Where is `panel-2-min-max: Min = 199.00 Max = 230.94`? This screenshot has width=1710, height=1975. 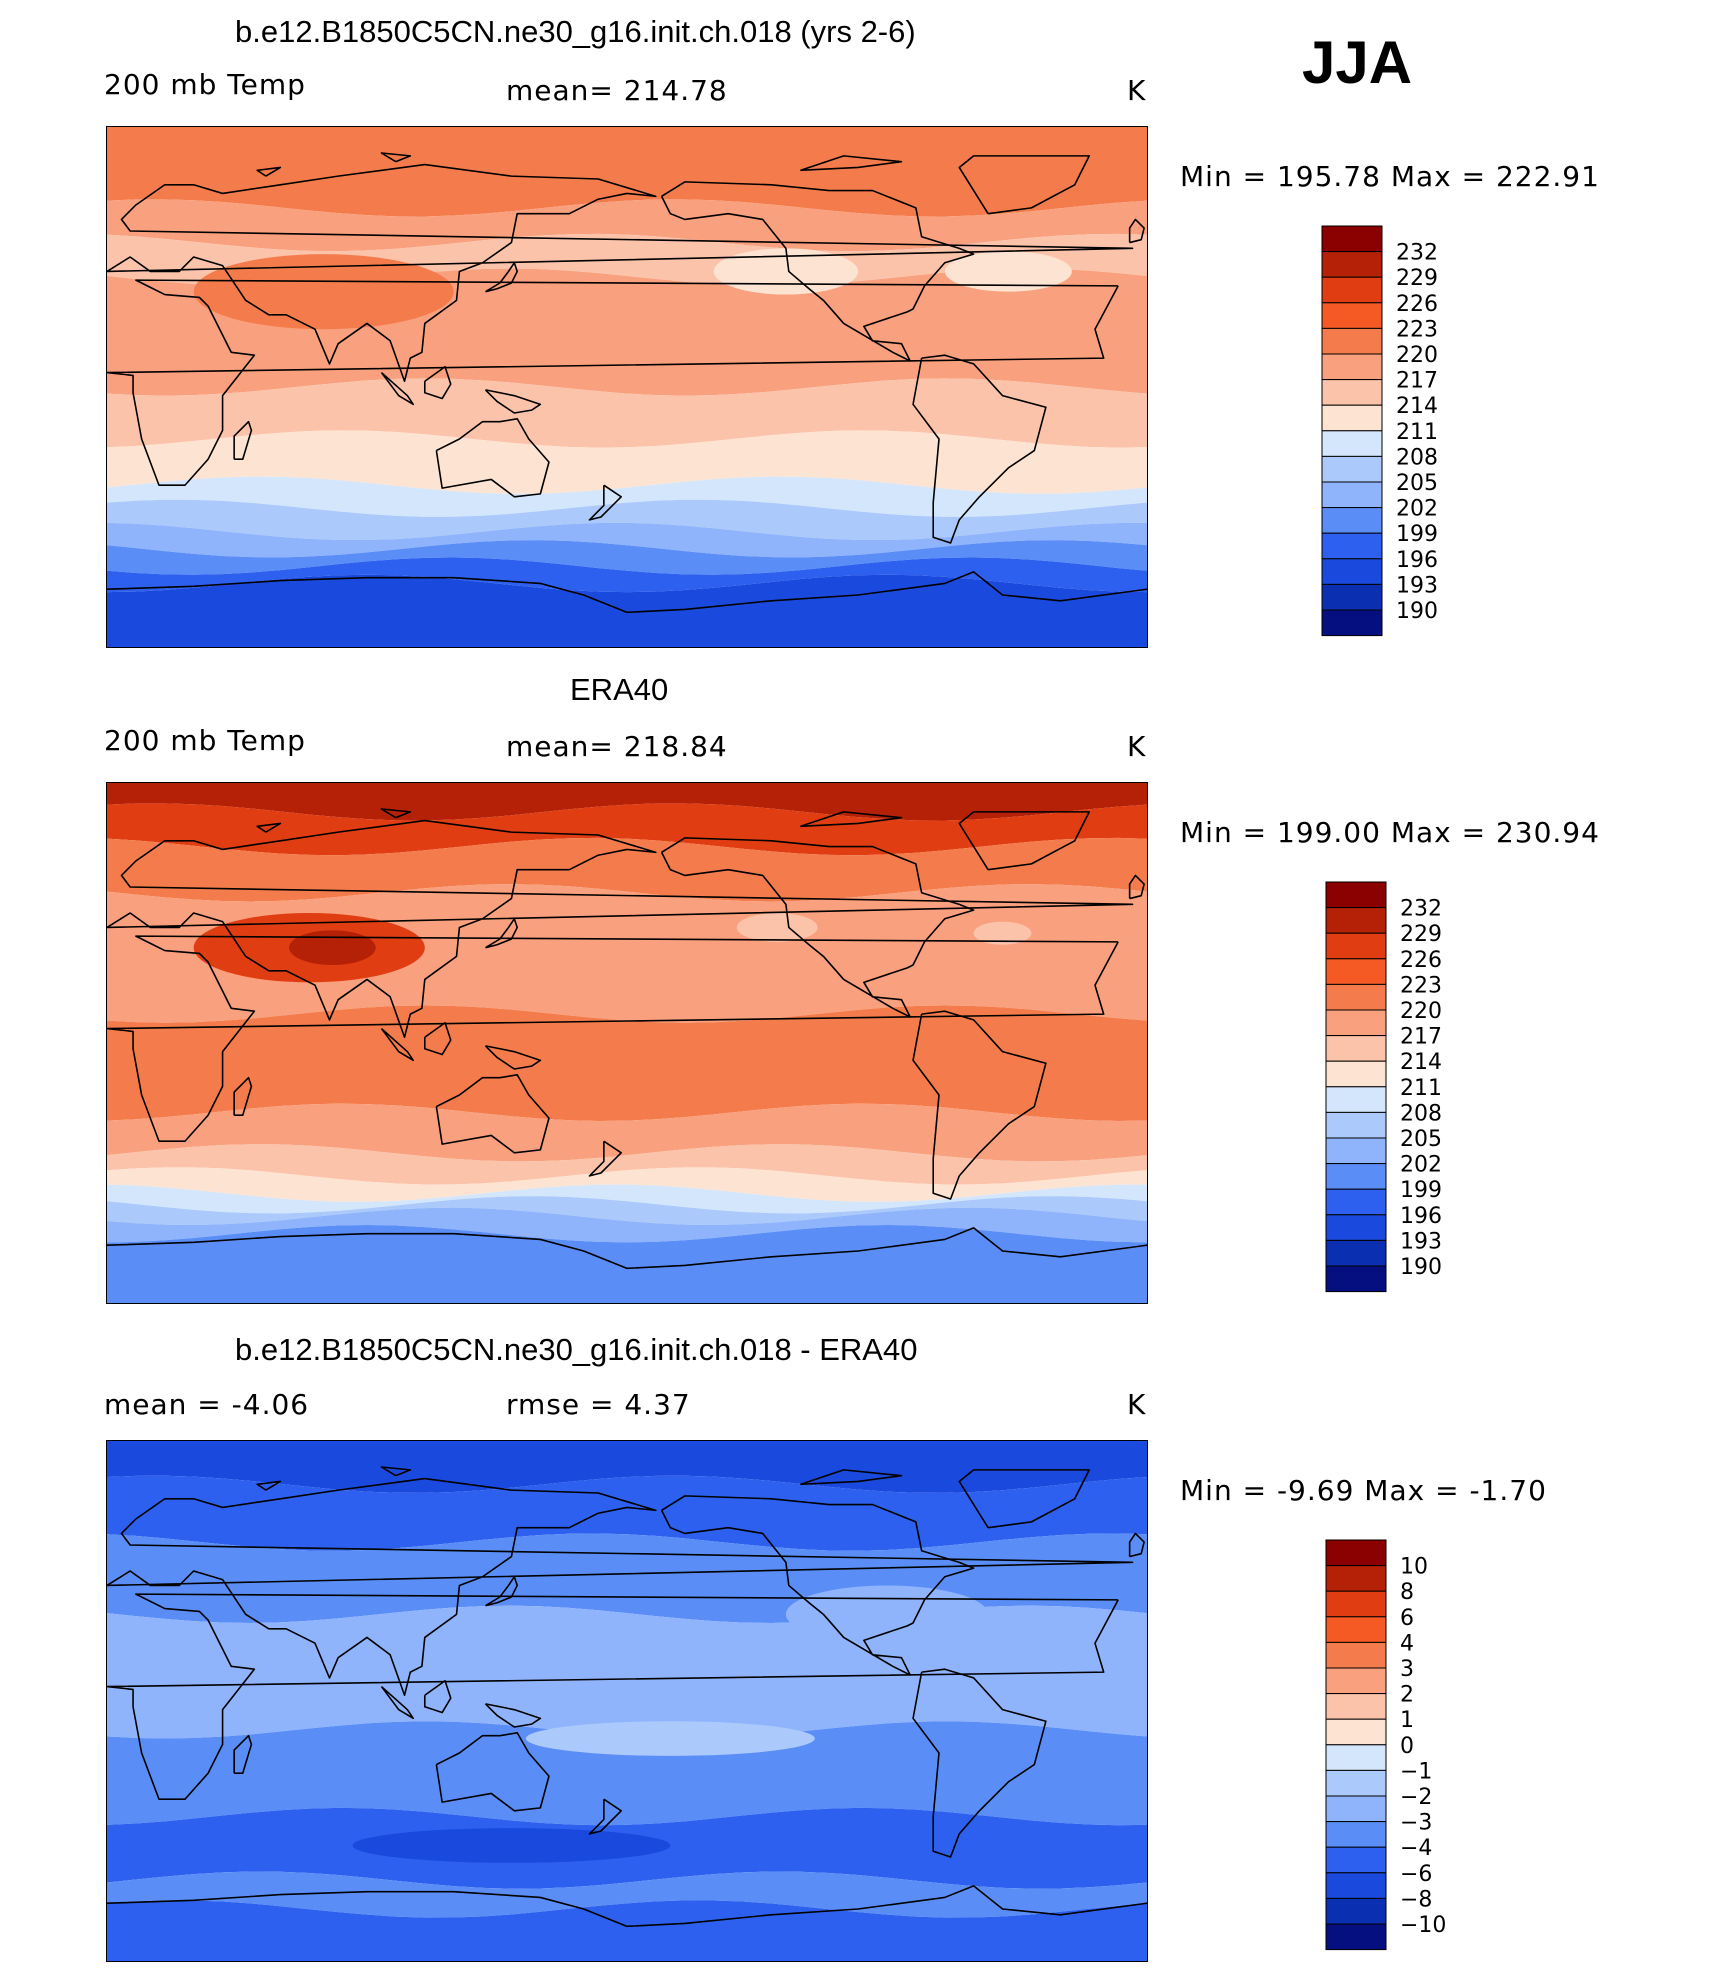 panel-2-min-max: Min = 199.00 Max = 230.94 is located at coordinates (1390, 832).